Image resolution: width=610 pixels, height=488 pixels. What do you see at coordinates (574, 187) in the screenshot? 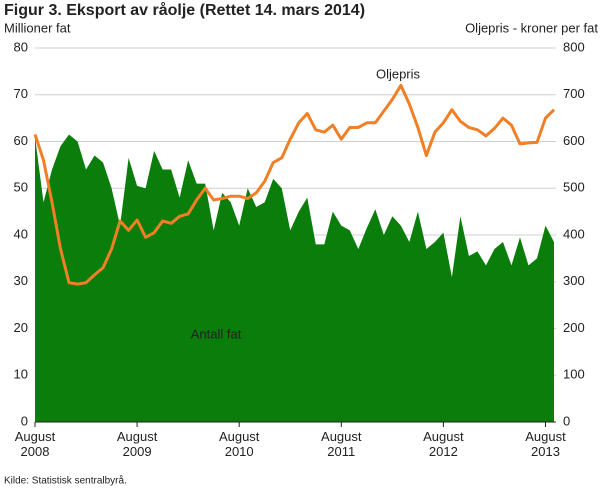
I see `y2-tick-label: 500` at bounding box center [574, 187].